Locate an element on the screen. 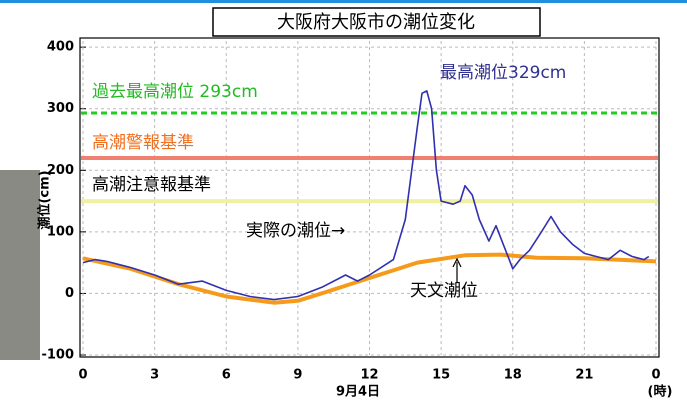  x-tick-label: 9 is located at coordinates (297, 375).